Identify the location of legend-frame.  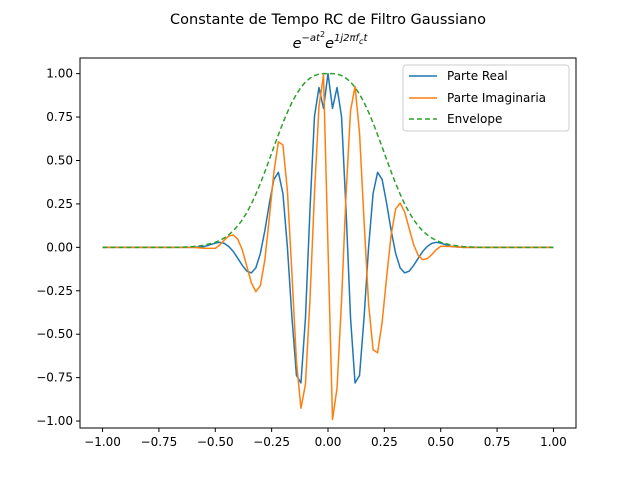
(486, 98).